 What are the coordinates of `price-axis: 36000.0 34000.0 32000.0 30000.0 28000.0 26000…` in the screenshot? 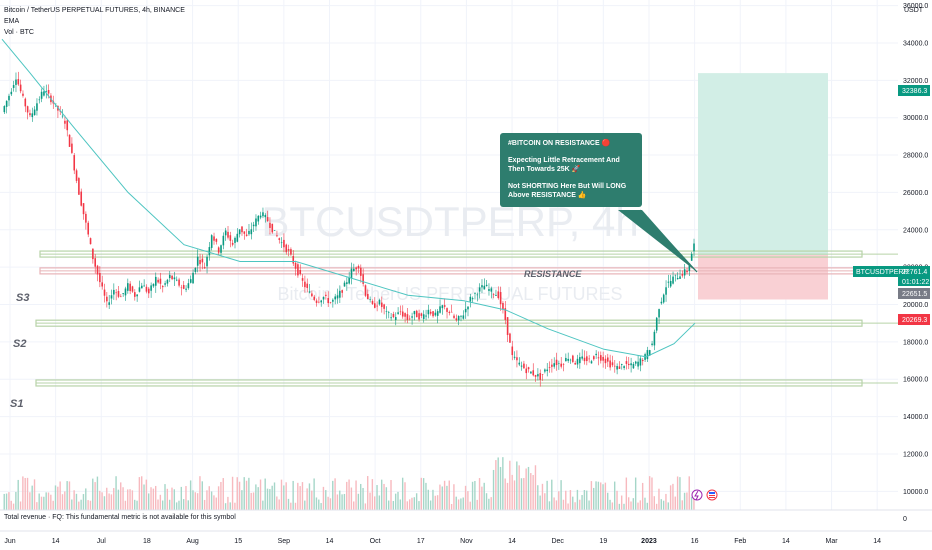 It's located at (915, 249).